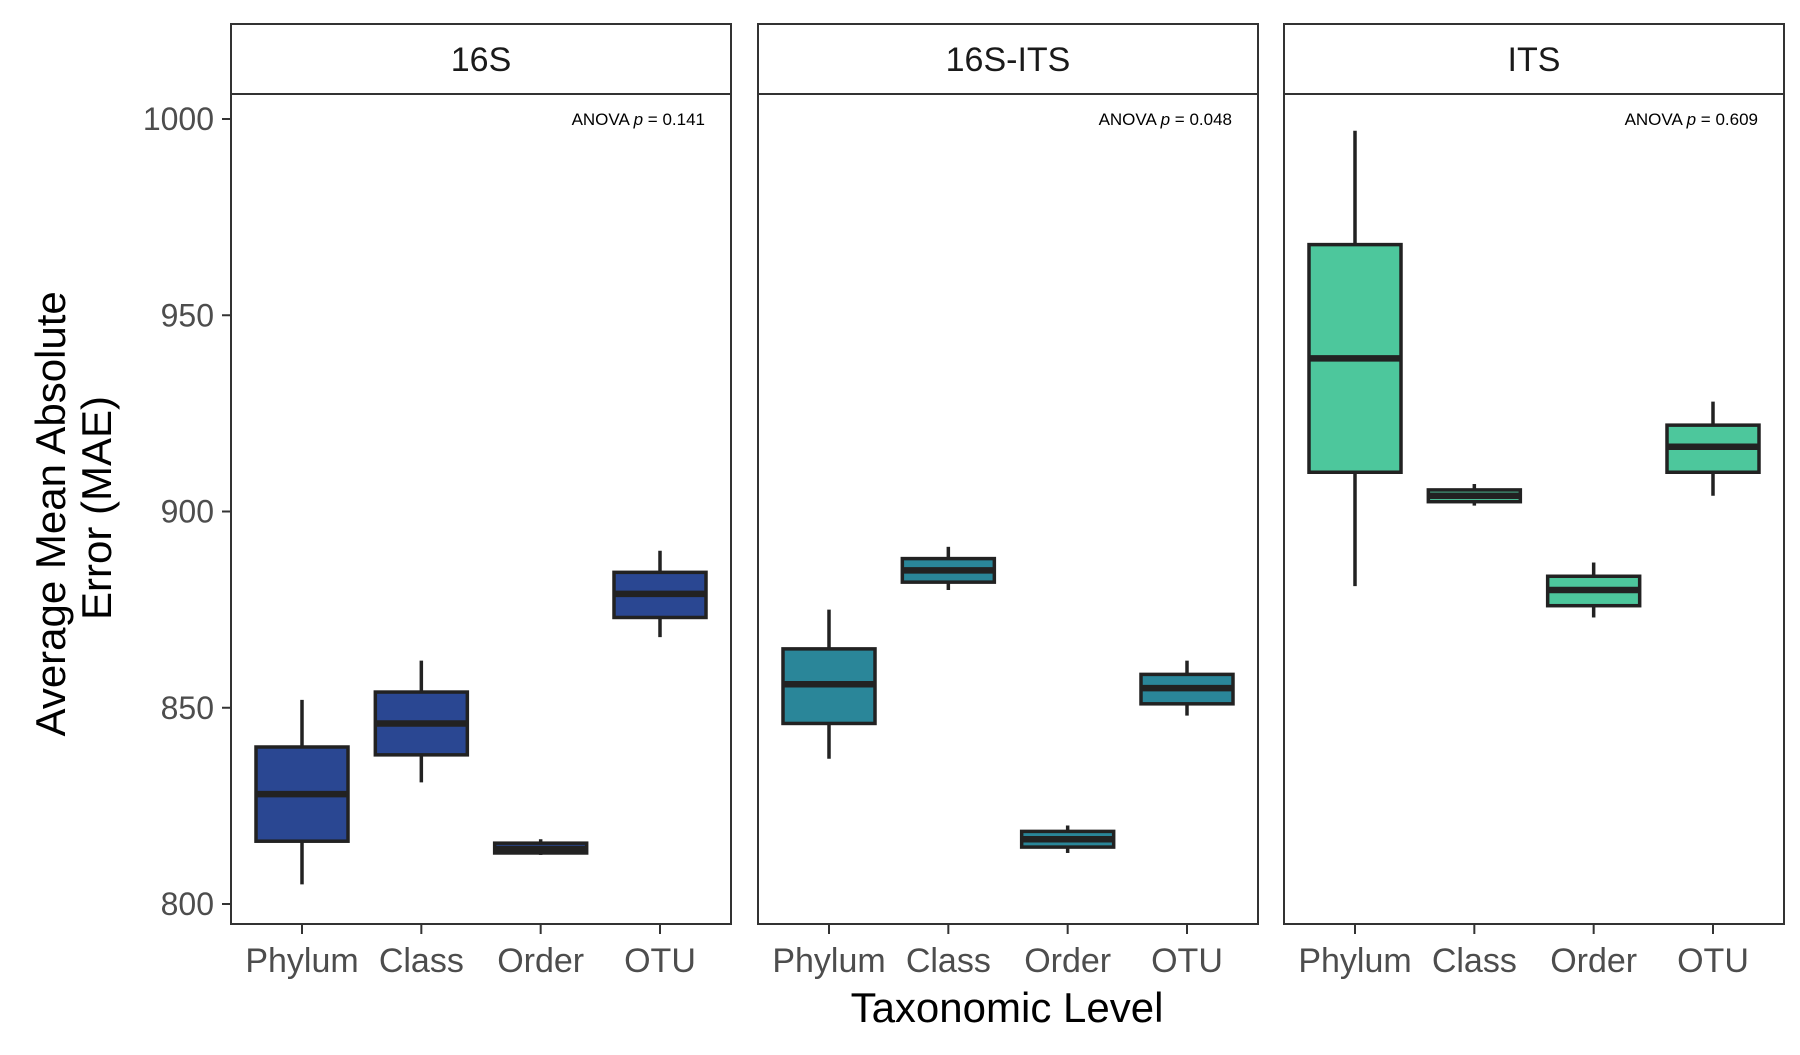 Image resolution: width=1800 pixels, height=1055 pixels. I want to click on anova-annotation: ANOVA p = 0.048, so click(1165, 119).